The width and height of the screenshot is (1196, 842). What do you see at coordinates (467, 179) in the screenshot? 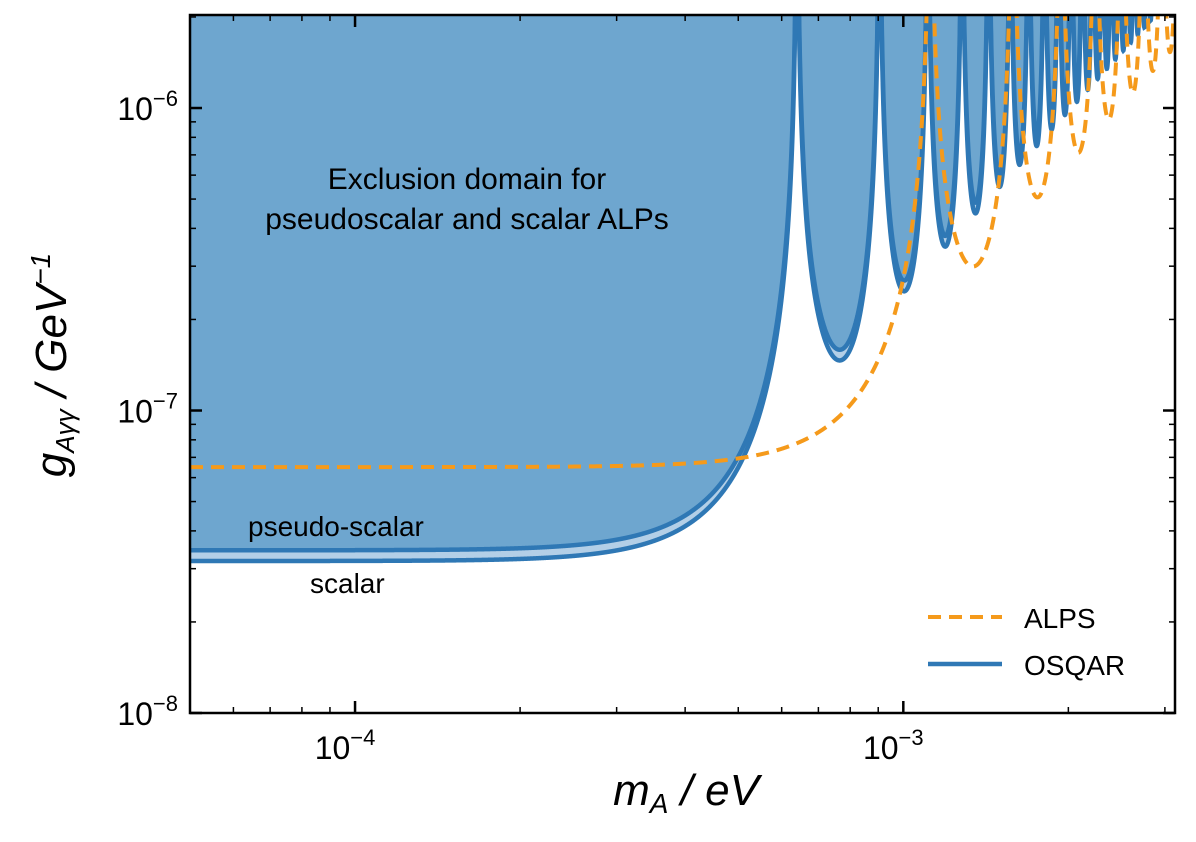
I see `annotation-exclusion-line1: Exclusion domain for` at bounding box center [467, 179].